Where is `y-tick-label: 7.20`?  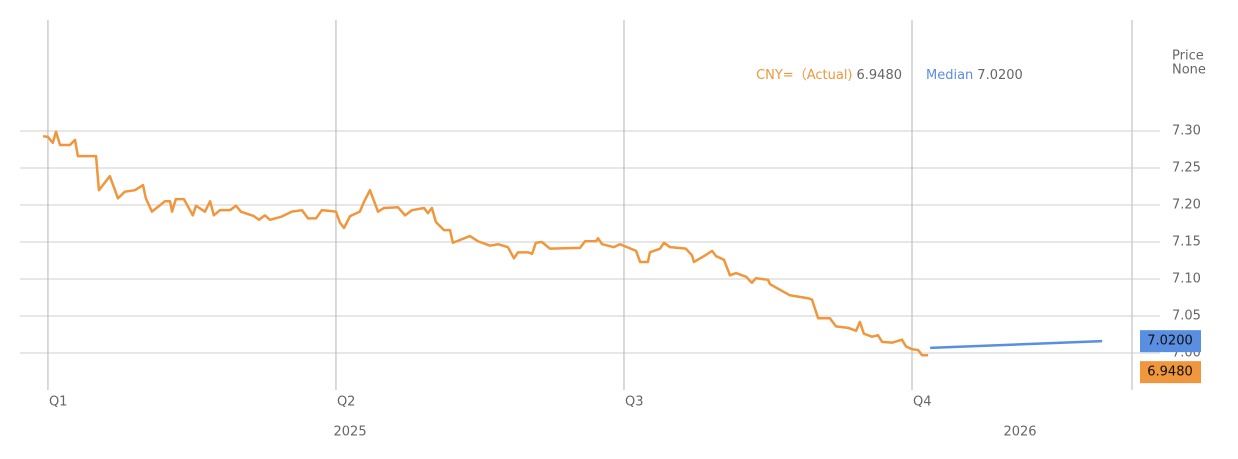
y-tick-label: 7.20 is located at coordinates (1186, 205).